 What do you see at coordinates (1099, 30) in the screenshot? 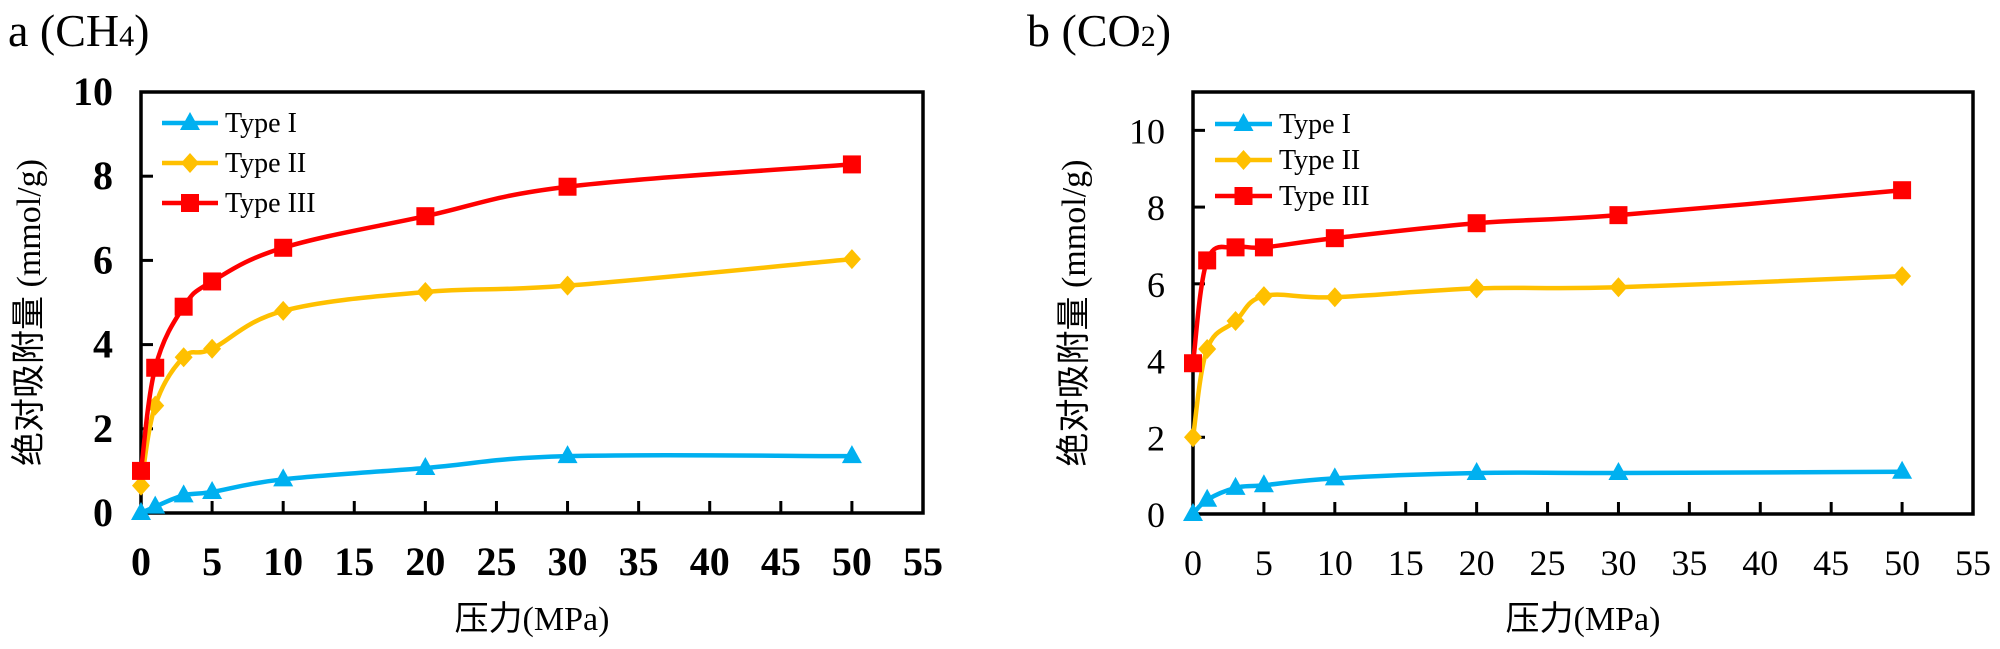
I see `panel-label-b: b (CO2)` at bounding box center [1099, 30].